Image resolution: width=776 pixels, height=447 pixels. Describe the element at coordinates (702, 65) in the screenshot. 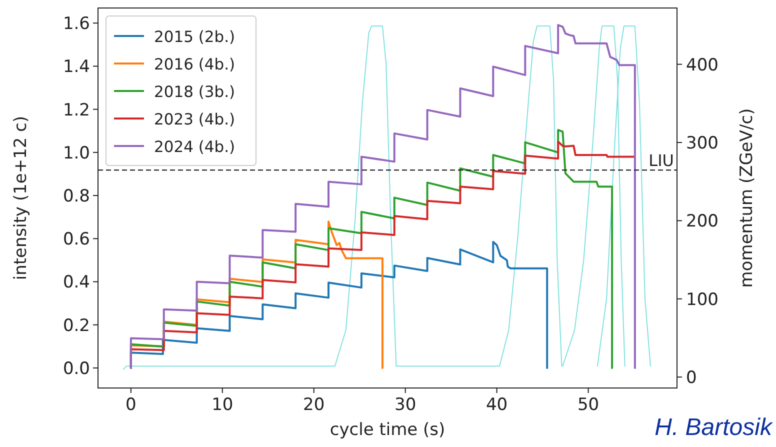

I see `y2-tick-label: 400` at that location.